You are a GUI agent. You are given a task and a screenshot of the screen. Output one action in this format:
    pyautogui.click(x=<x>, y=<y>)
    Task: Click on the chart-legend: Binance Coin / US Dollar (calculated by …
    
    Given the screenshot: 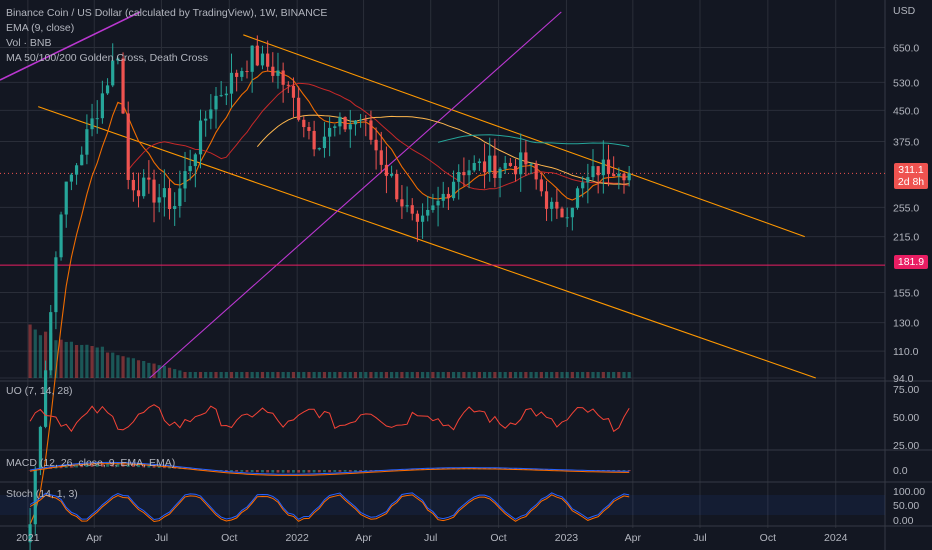 What is the action you would take?
    pyautogui.click(x=166, y=36)
    